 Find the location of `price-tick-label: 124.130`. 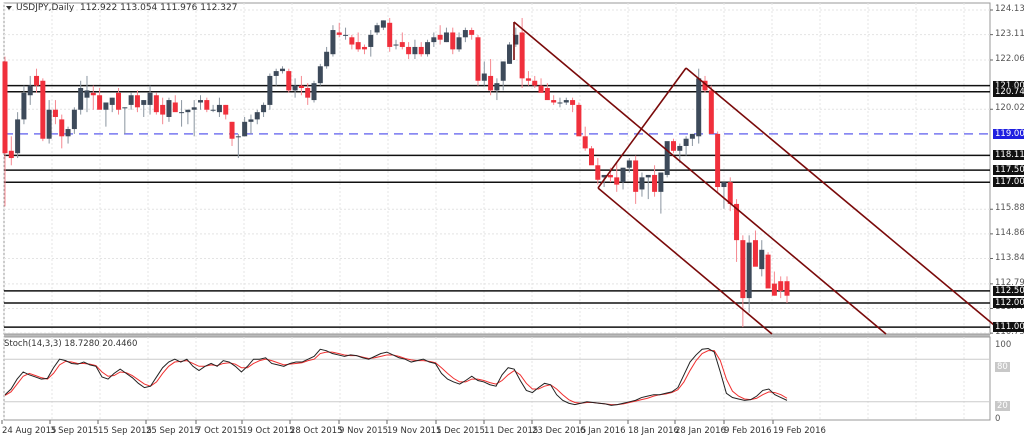

price-tick-label: 124.130 is located at coordinates (1009, 9).